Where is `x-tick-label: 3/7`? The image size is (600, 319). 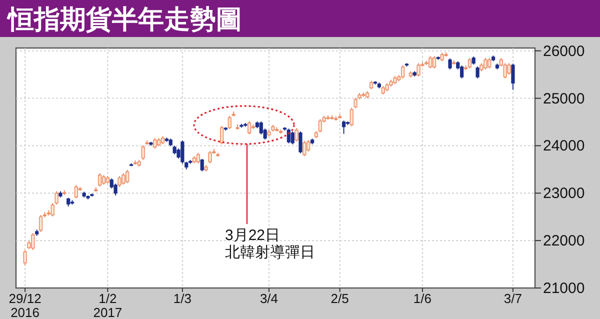
x-tick-label: 3/7 is located at coordinates (513, 298).